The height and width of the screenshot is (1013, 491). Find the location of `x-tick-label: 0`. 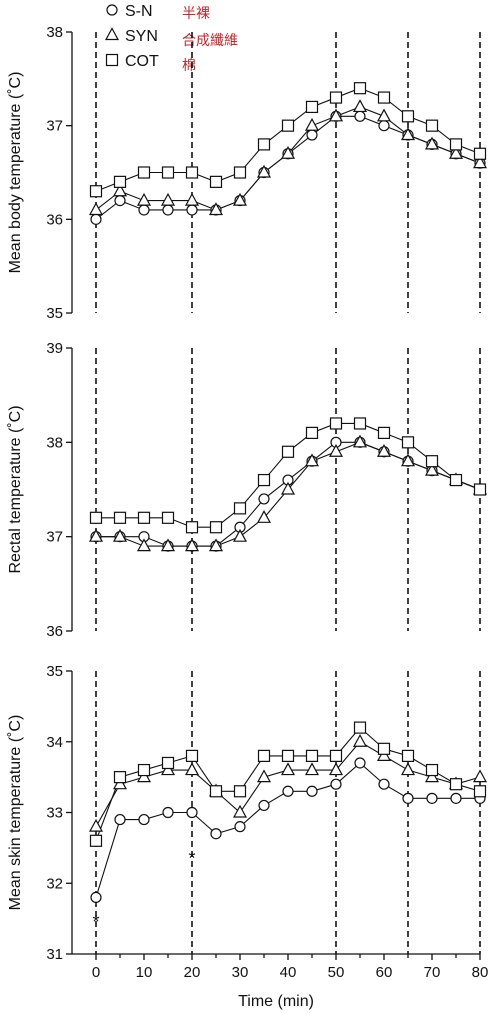

x-tick-label: 0 is located at coordinates (96, 972).